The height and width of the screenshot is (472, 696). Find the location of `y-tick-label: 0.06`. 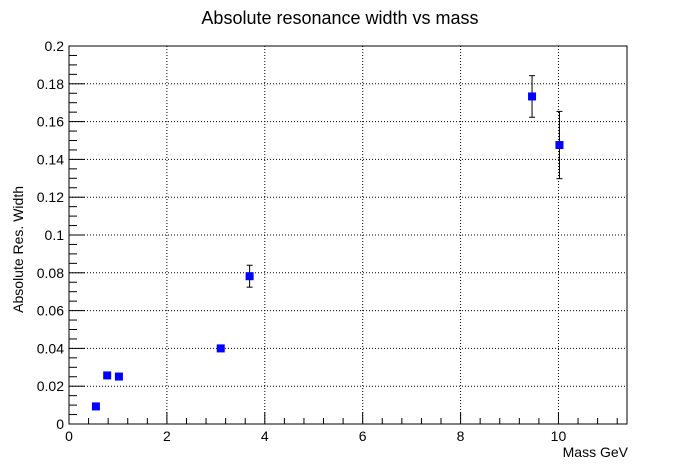

y-tick-label: 0.06 is located at coordinates (50, 311).